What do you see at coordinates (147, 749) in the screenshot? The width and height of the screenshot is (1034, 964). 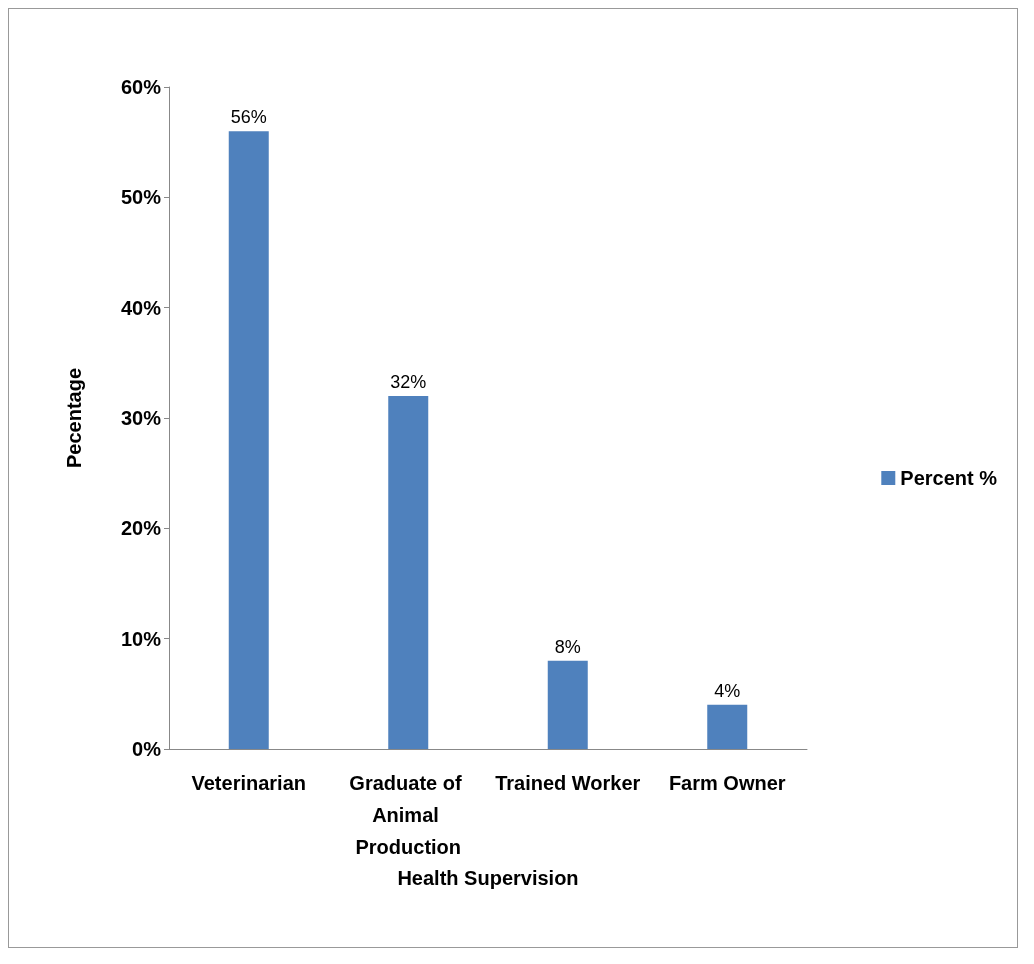 I see `y-tick-label: 0%` at bounding box center [147, 749].